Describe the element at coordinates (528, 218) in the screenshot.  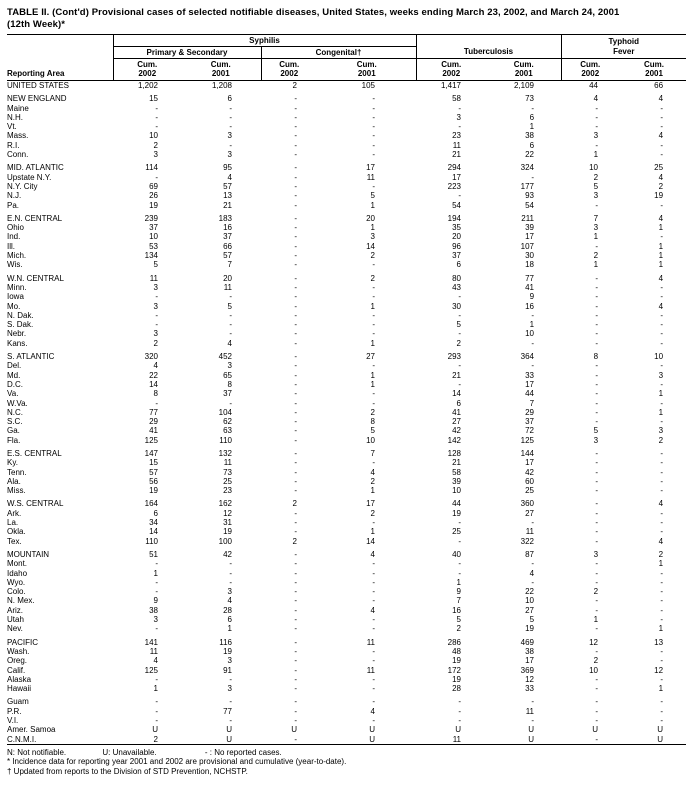
I see `value-cell: 211` at that location.